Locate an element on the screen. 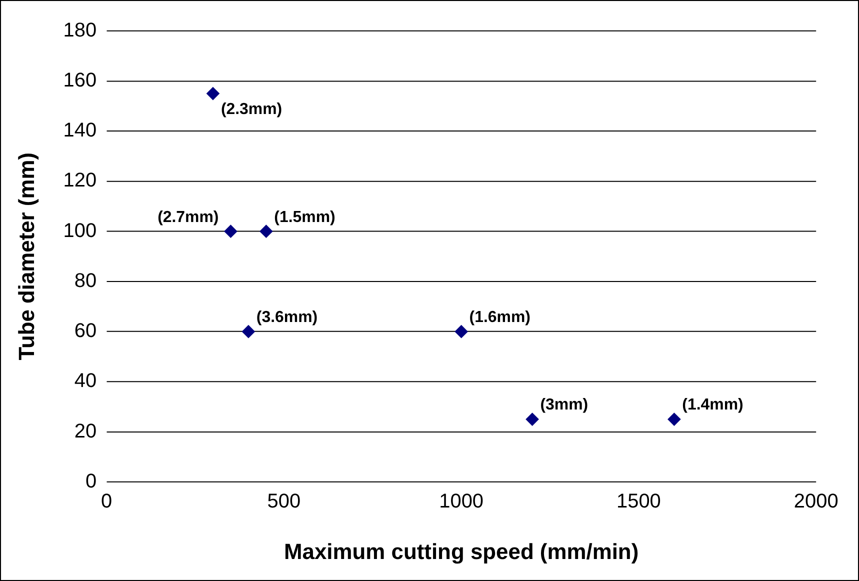 The width and height of the screenshot is (859, 581). y-tick-label: 160 is located at coordinates (80, 81).